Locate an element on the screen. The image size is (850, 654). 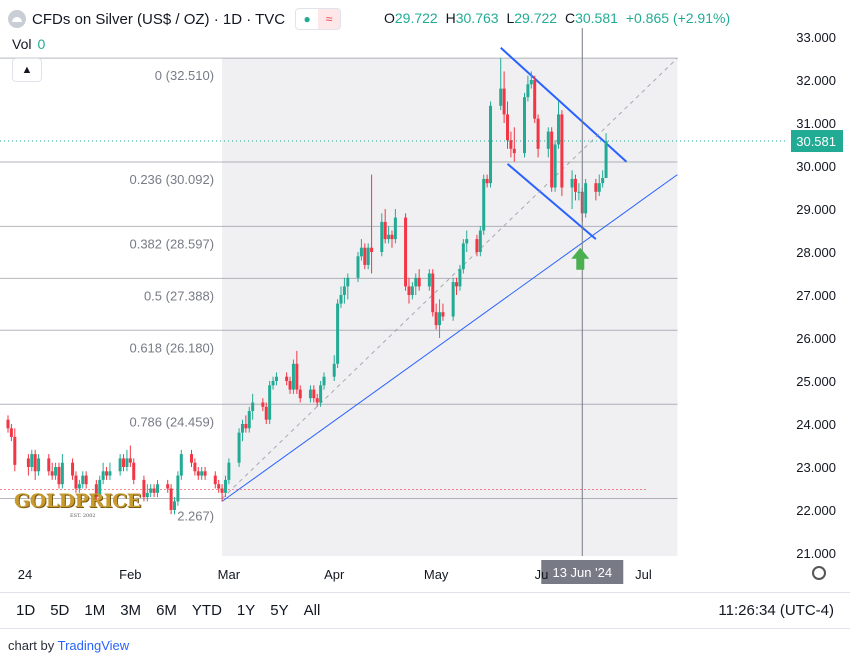
range-button-5d: 5D is located at coordinates (60, 610).